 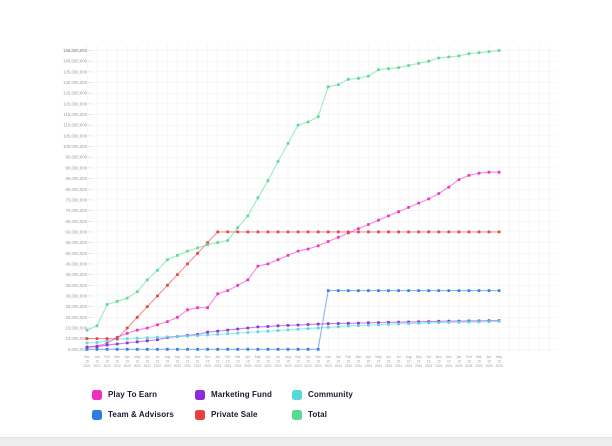 I want to click on legend-item-total: Total, so click(x=367, y=414).